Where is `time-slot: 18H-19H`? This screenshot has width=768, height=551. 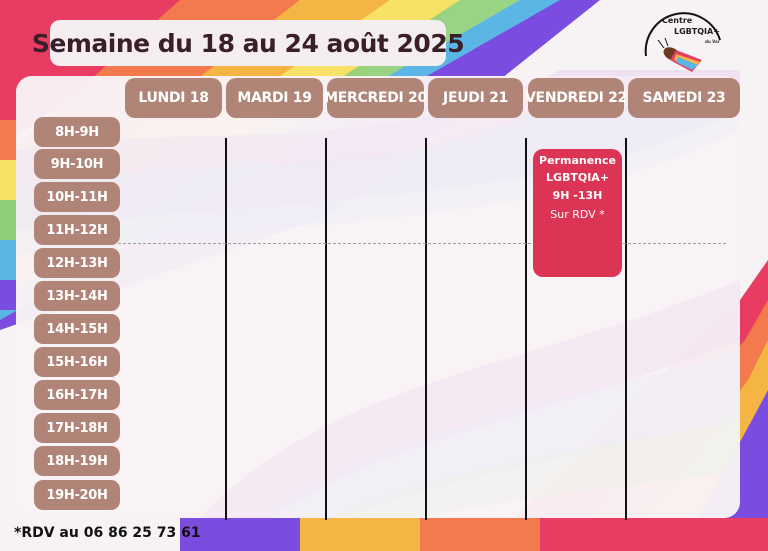 time-slot: 18H-19H is located at coordinates (77, 461).